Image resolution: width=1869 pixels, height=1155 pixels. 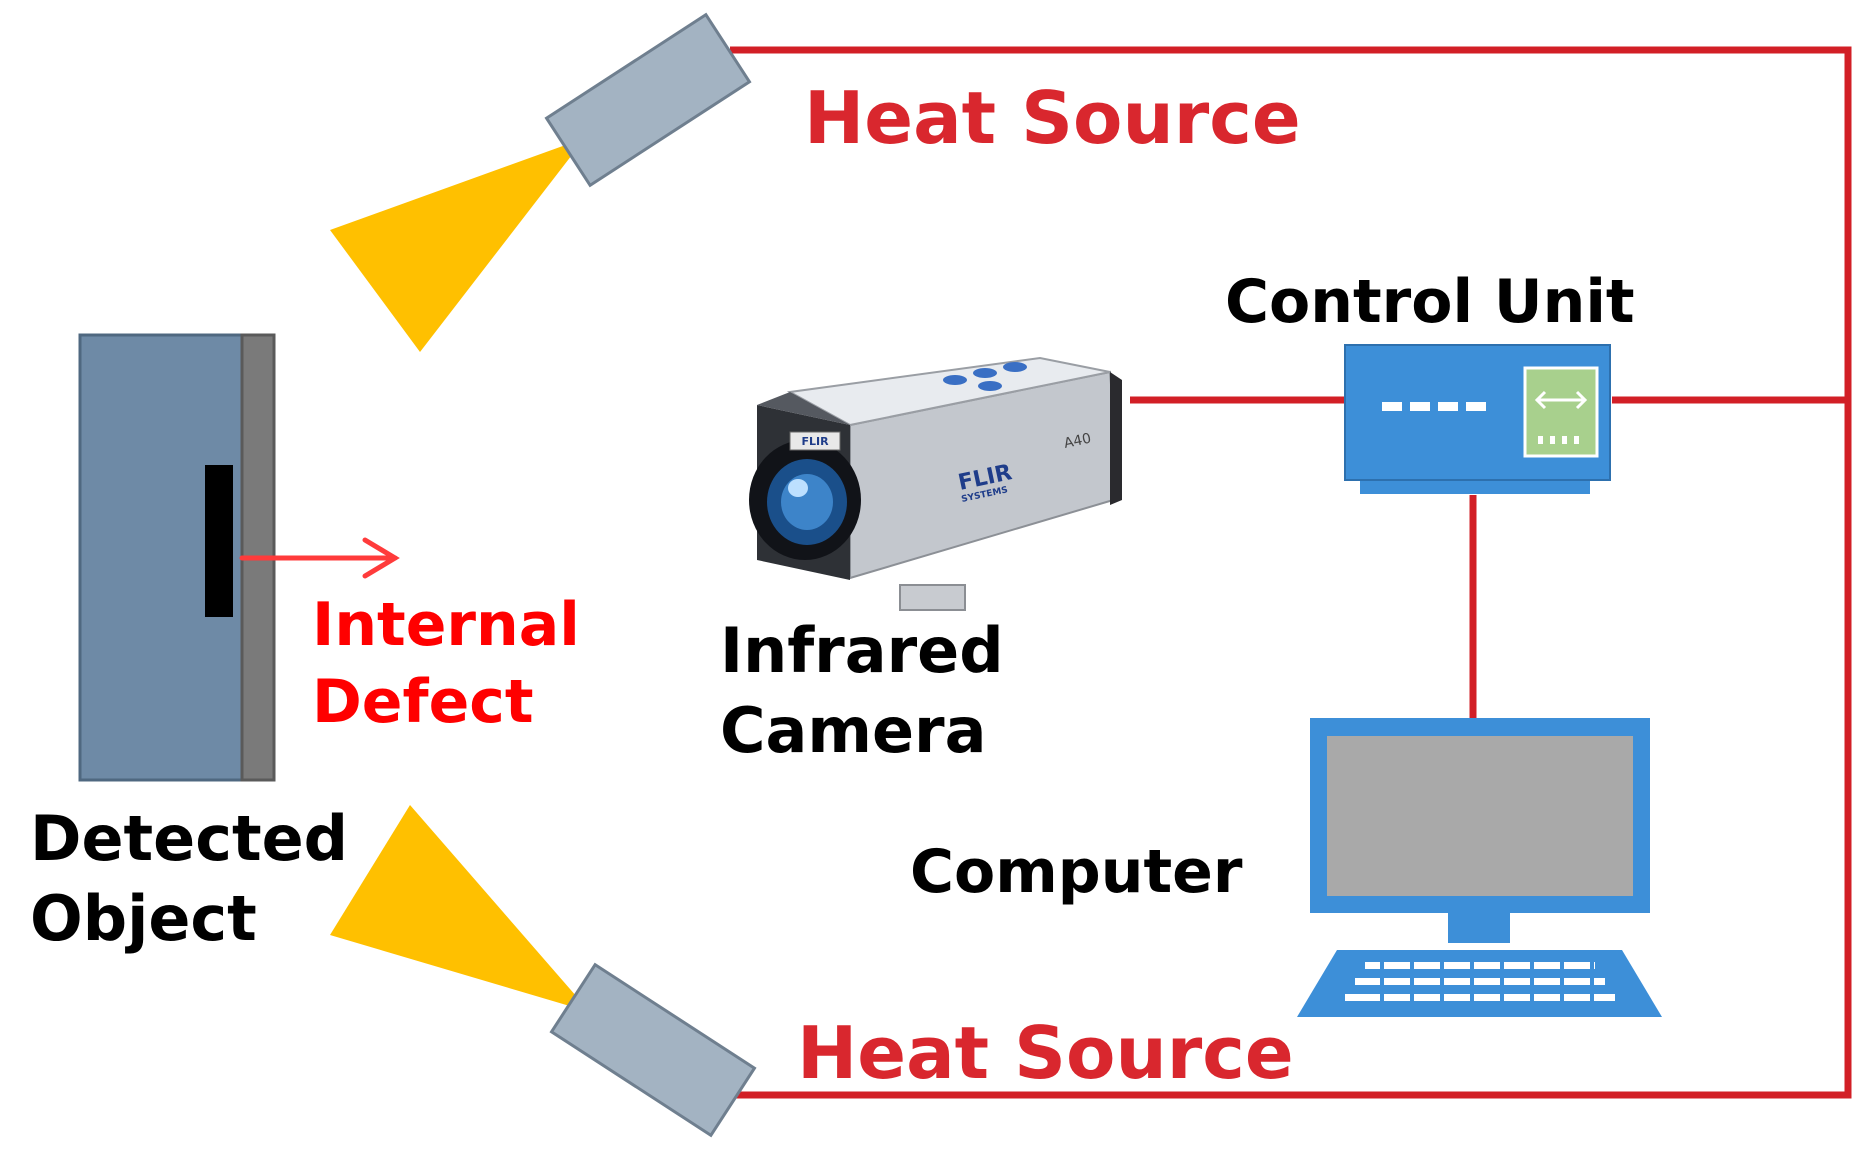 I want to click on detected-object-label-line1: Detected, so click(x=189, y=838).